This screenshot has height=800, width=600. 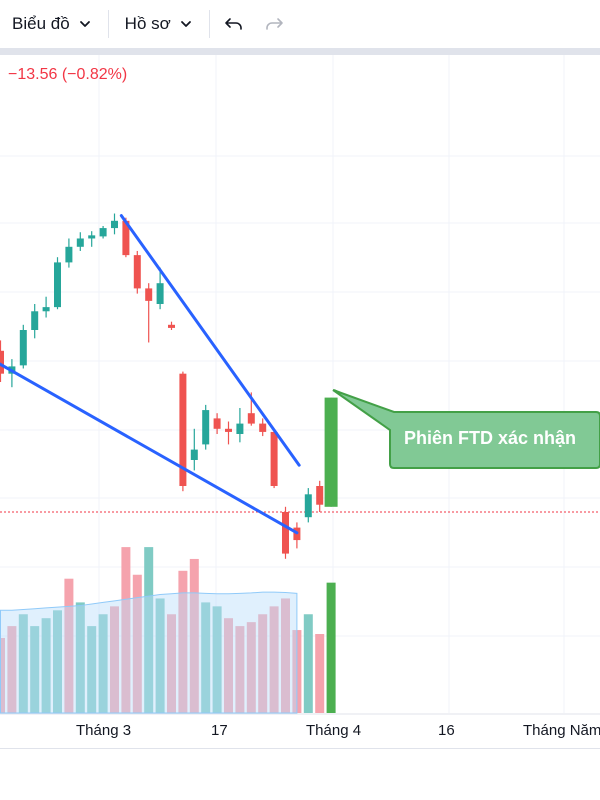 I want to click on volume-ma-area, so click(x=149, y=652).